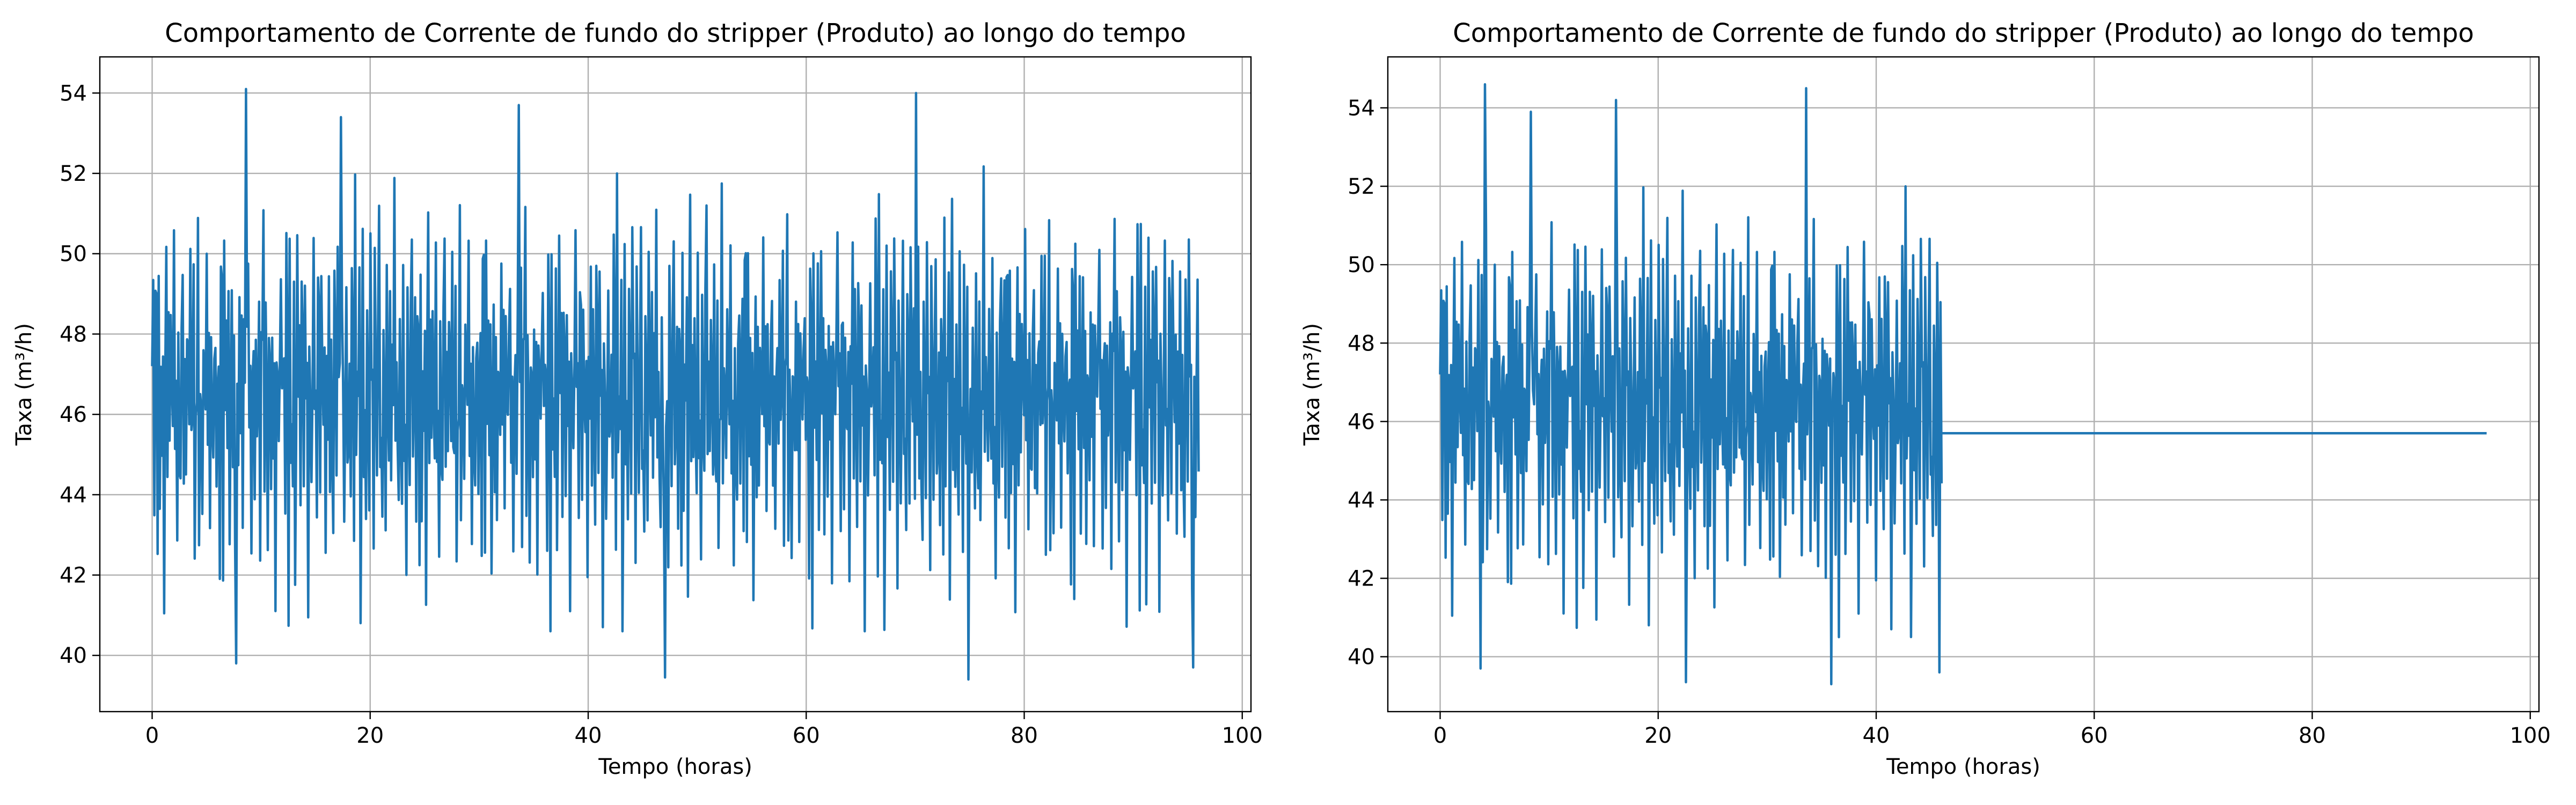  What do you see at coordinates (73, 495) in the screenshot?
I see `left-y-tick-label: 44` at bounding box center [73, 495].